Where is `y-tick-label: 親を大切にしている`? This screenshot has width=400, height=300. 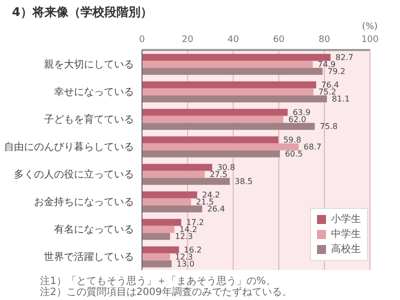
y-tick-label: 親を大切にしている is located at coordinates (89, 64).